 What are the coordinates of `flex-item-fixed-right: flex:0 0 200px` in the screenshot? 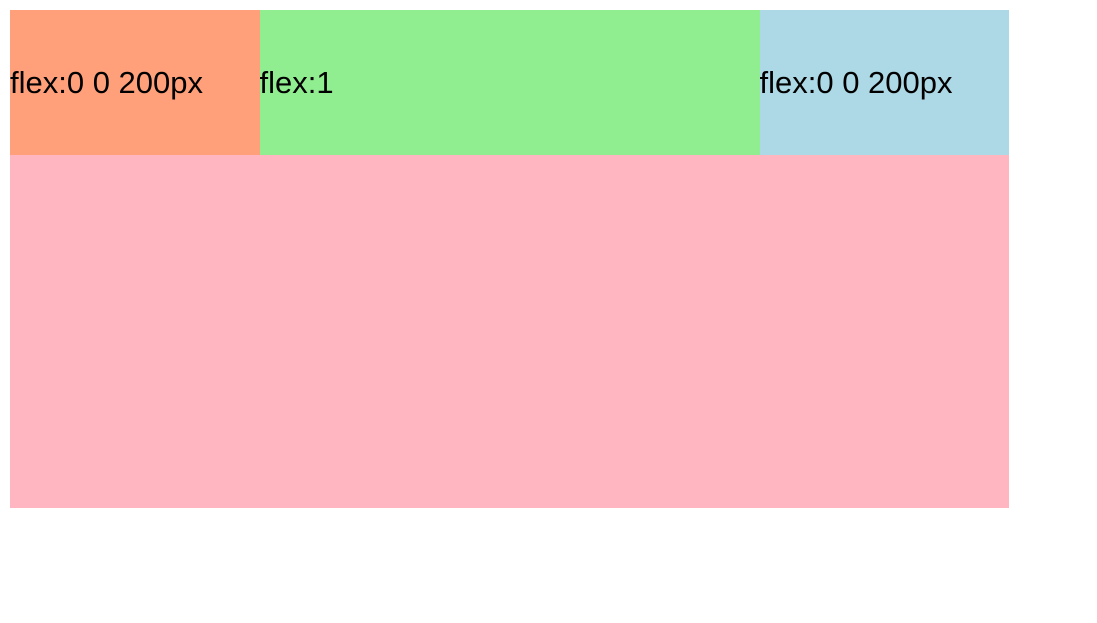 It's located at (884, 82).